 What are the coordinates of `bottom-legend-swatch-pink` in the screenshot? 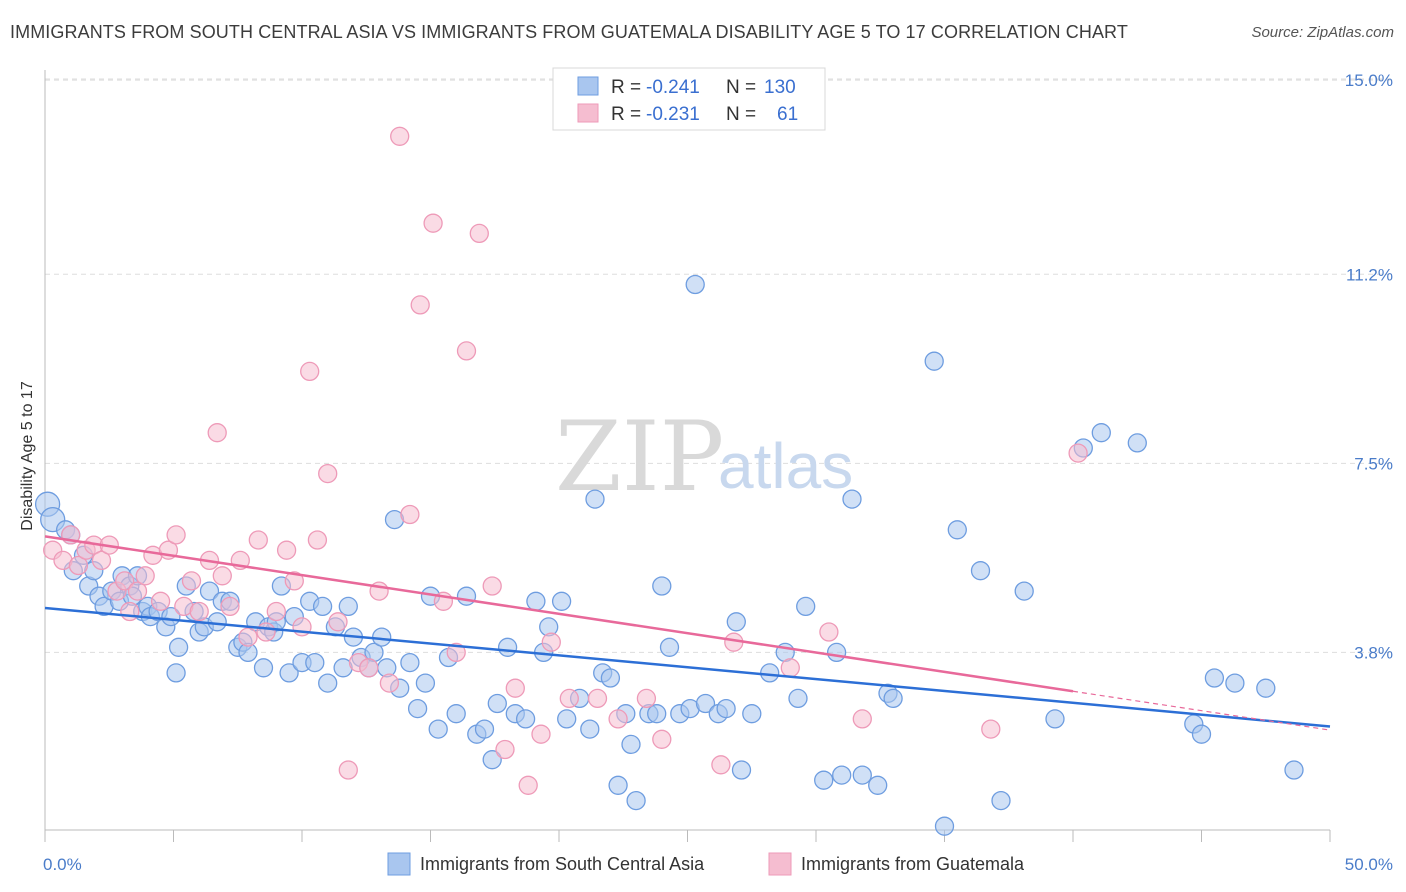 It's located at (780, 864).